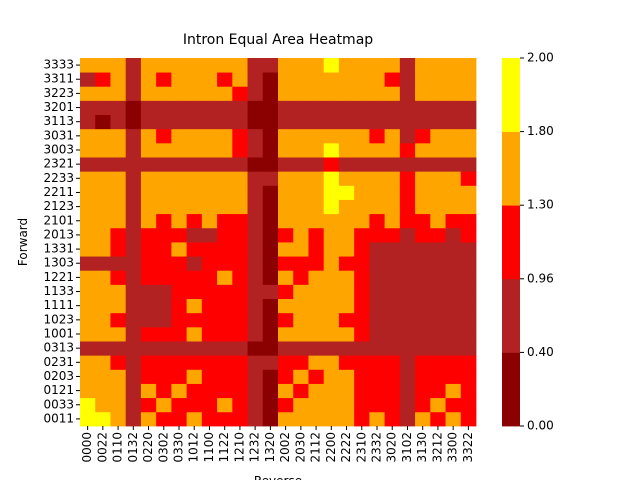 The width and height of the screenshot is (640, 480). What do you see at coordinates (133, 447) in the screenshot?
I see `x-tick-label: 0132` at bounding box center [133, 447].